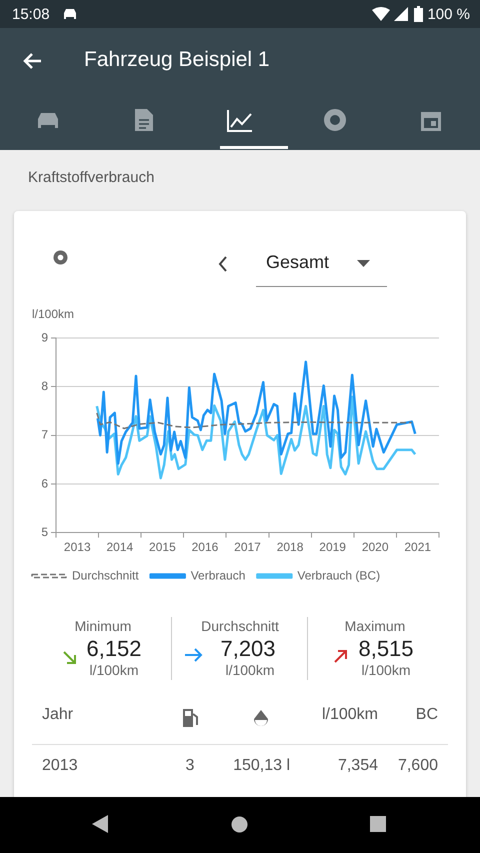  What do you see at coordinates (44, 385) in the screenshot?
I see `y-tick-label: 8` at bounding box center [44, 385].